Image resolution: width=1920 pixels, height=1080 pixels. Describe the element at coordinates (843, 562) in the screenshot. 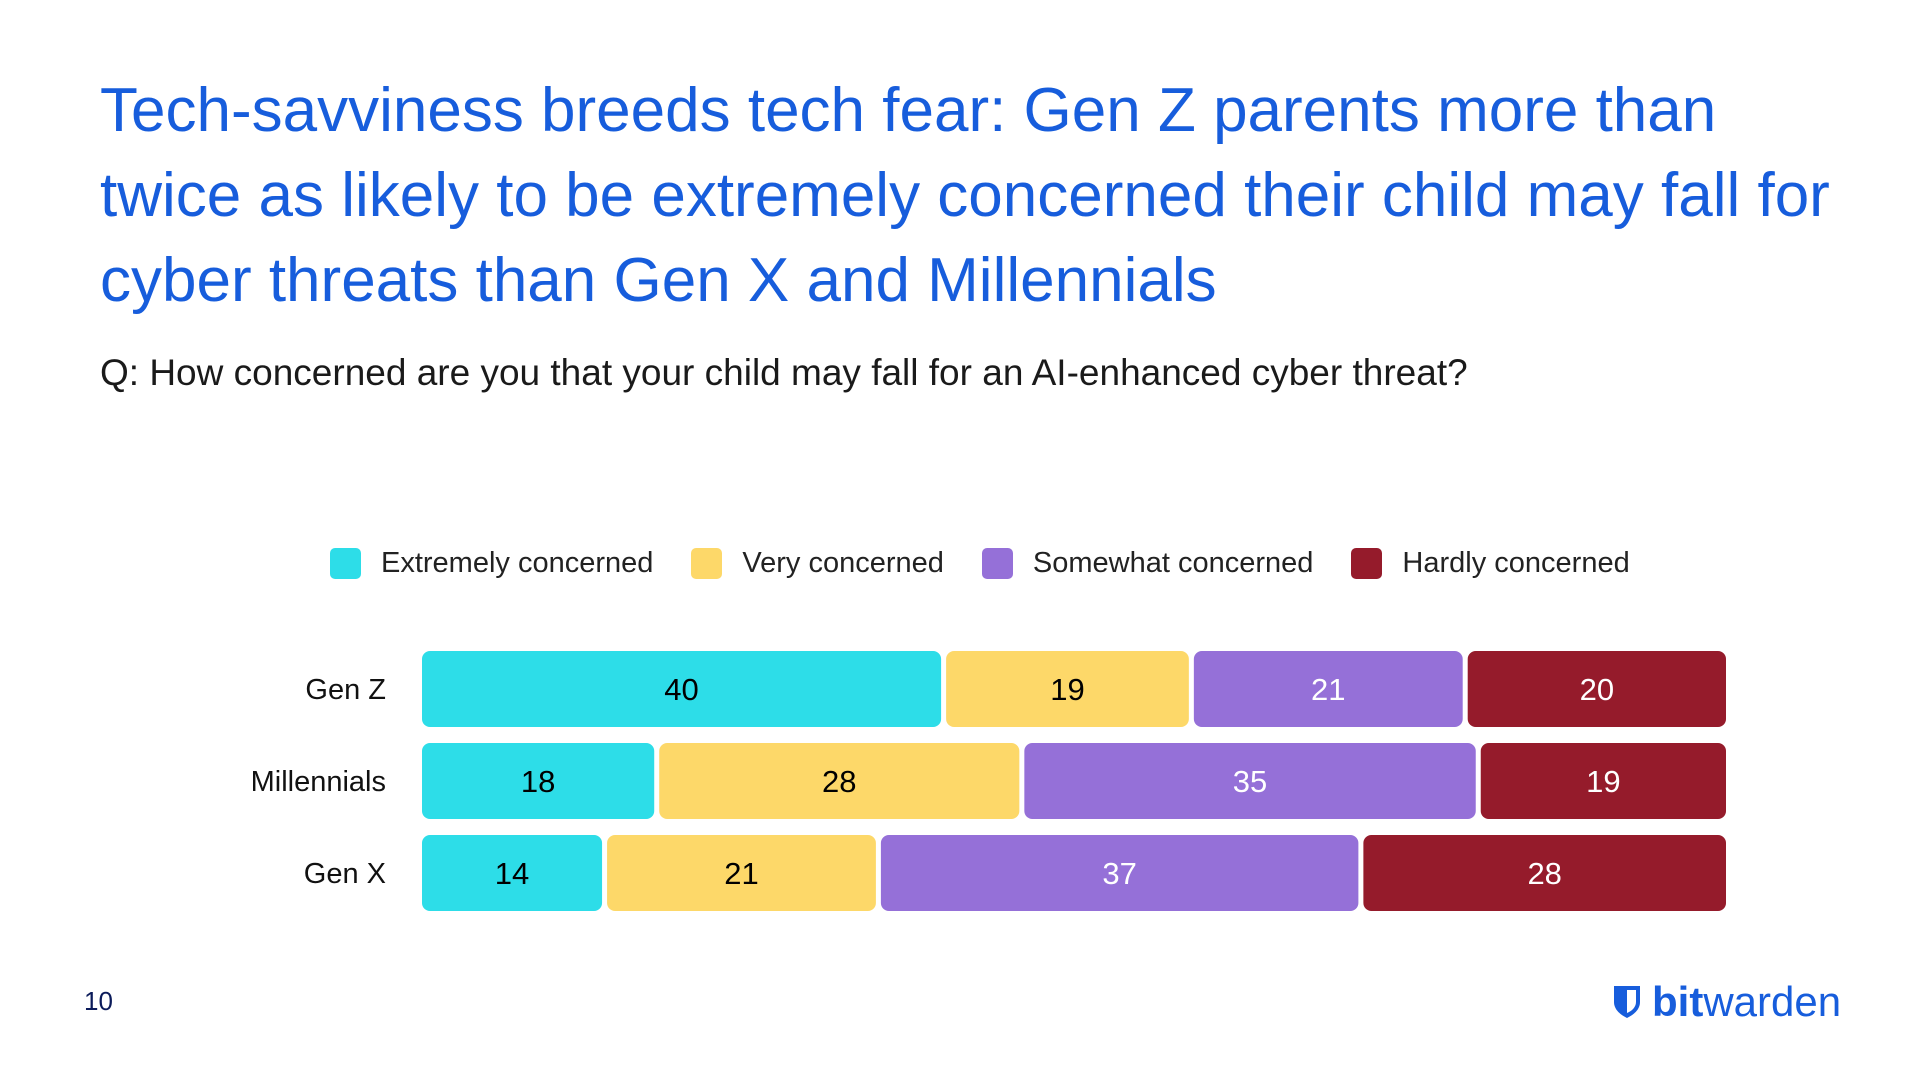

I see `legend-label: Very concerned` at that location.